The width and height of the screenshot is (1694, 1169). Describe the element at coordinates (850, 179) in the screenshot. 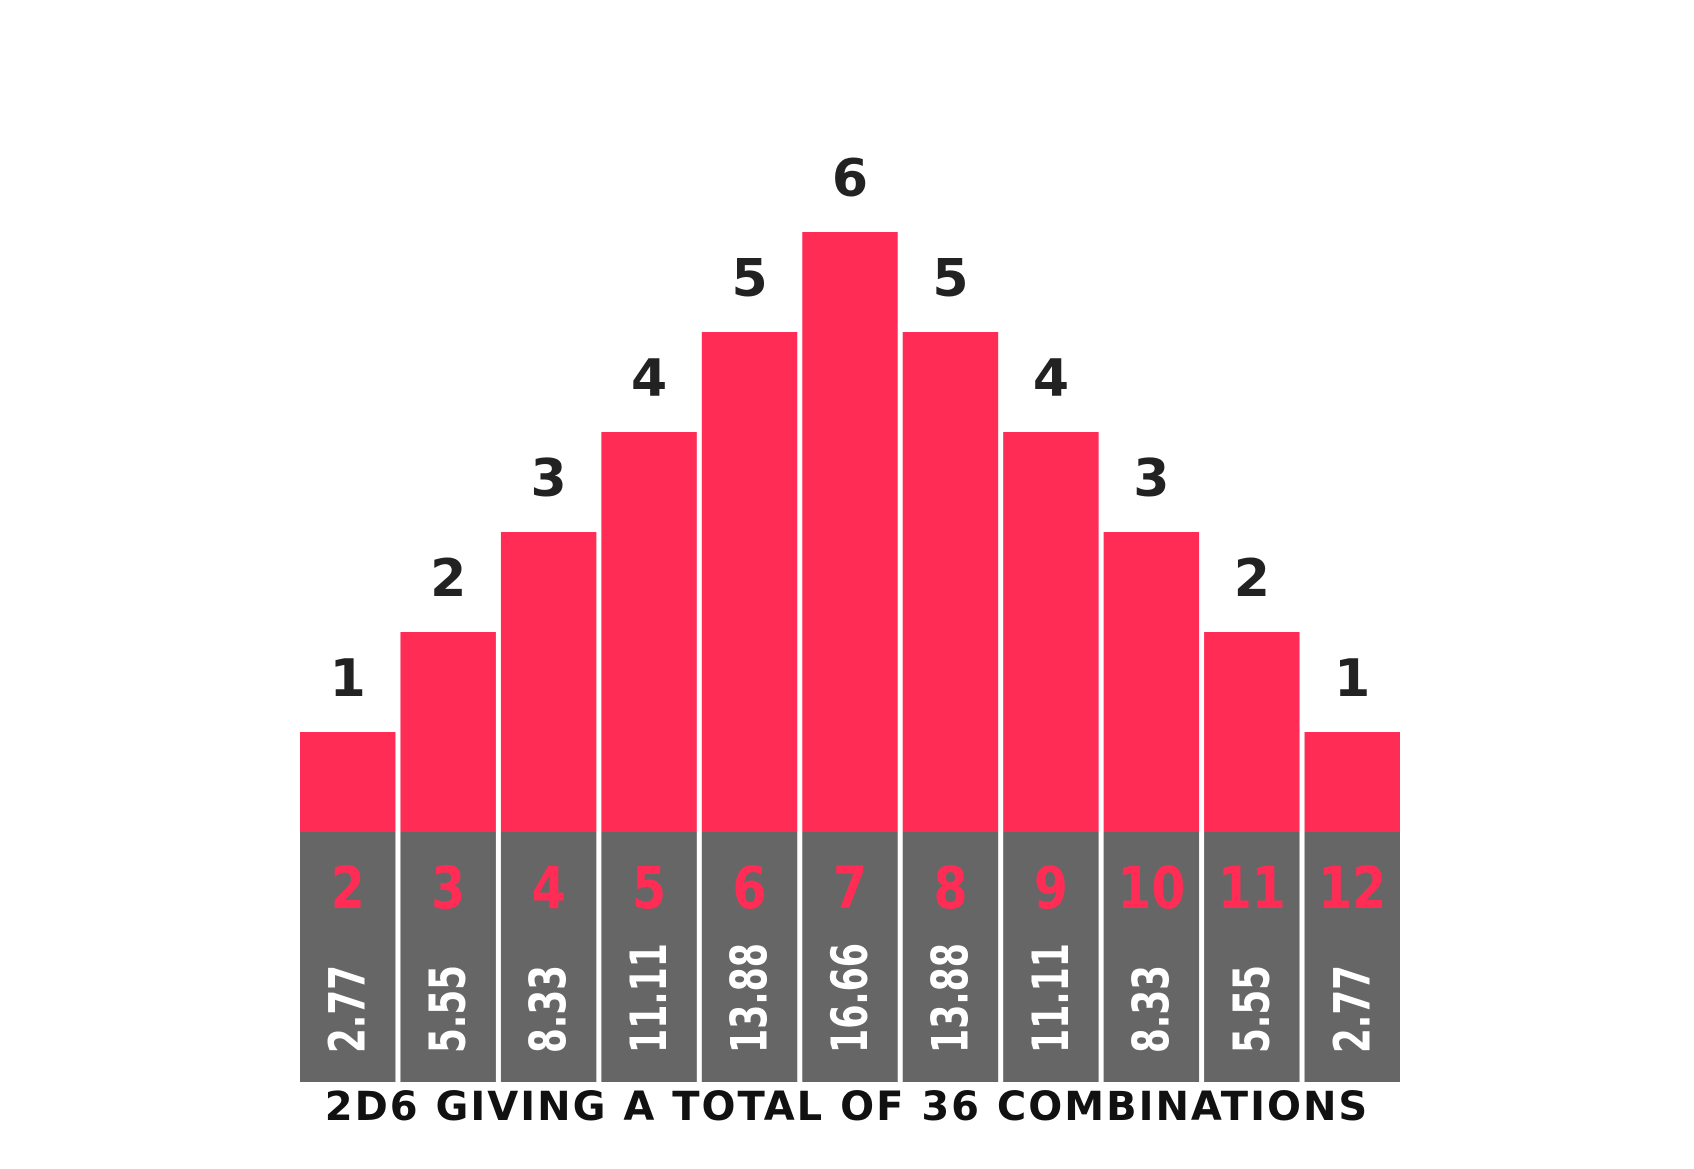

I see `count-label: 6` at that location.